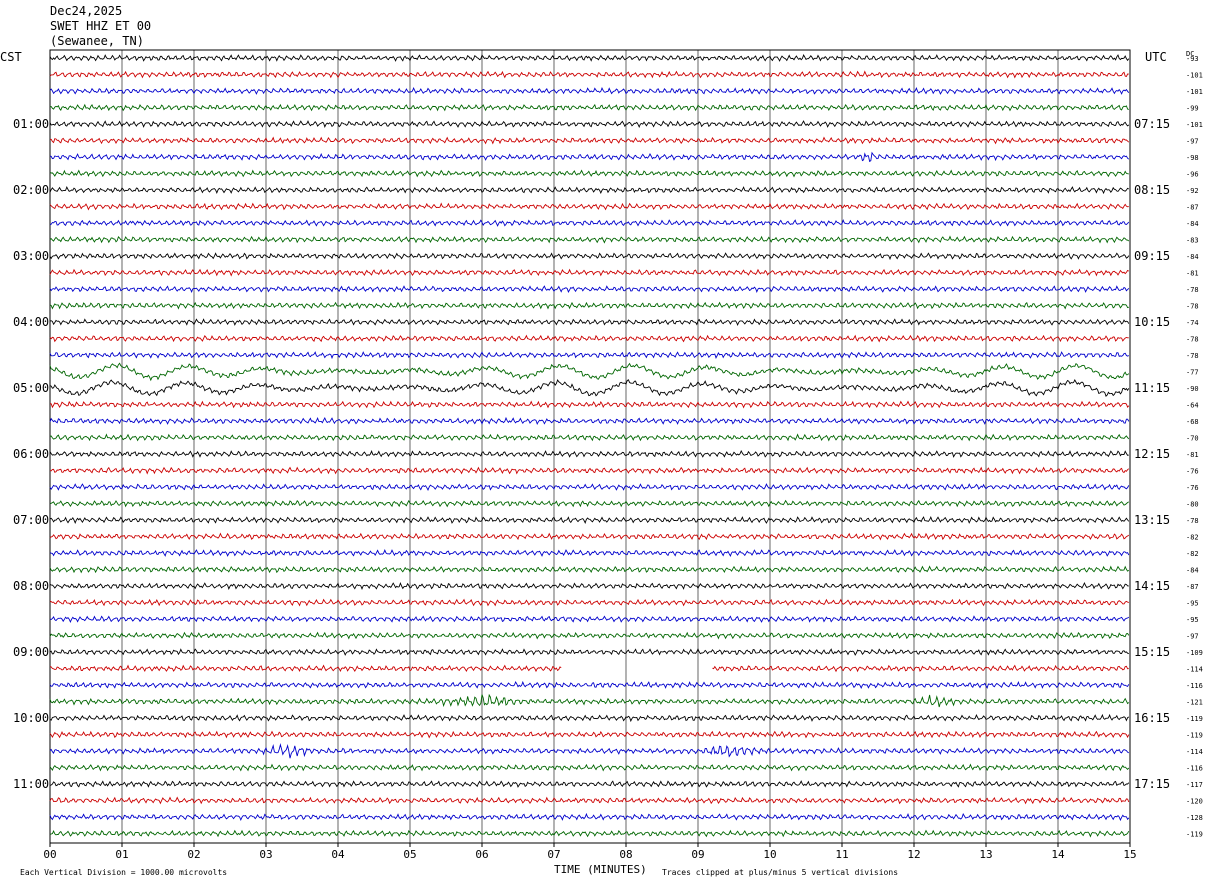  What do you see at coordinates (31, 520) in the screenshot?
I see `cst-hour-label: 07:00` at bounding box center [31, 520].